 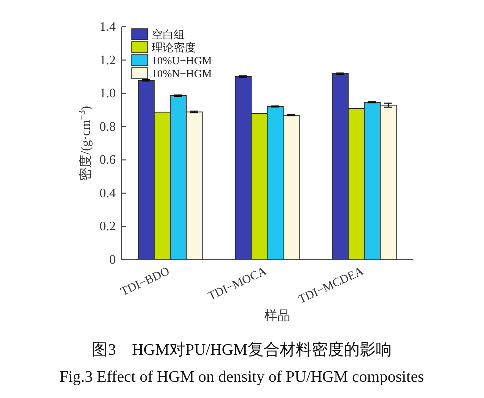 What do you see at coordinates (182, 74) in the screenshot?
I see `legend-label: 10%N−HGM` at bounding box center [182, 74].